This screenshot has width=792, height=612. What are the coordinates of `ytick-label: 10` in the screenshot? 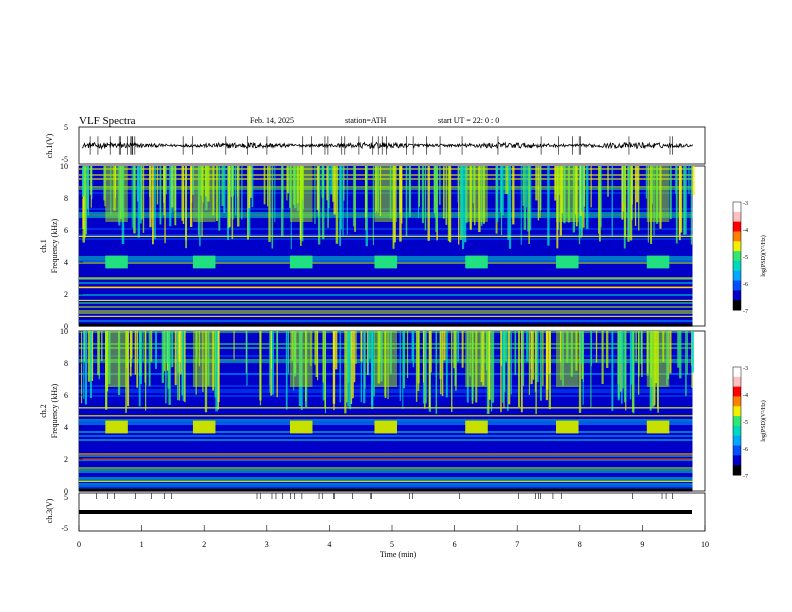 It's located at (64, 331).